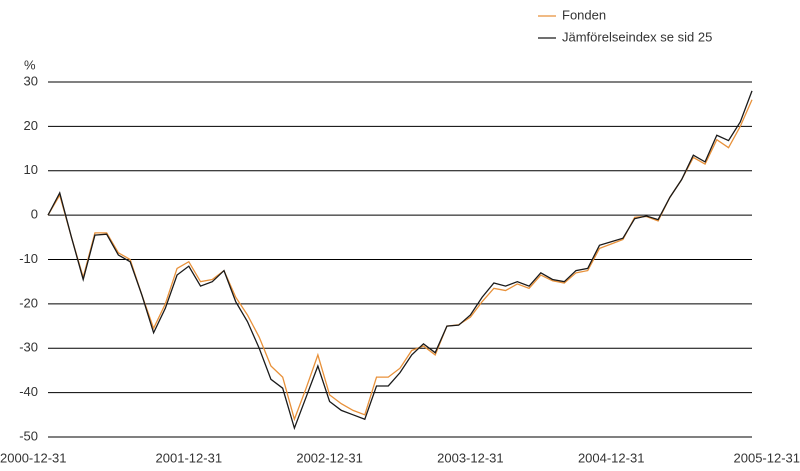 The width and height of the screenshot is (800, 471). Describe the element at coordinates (189, 457) in the screenshot. I see `x-tick-label: 2001-12-31` at that location.